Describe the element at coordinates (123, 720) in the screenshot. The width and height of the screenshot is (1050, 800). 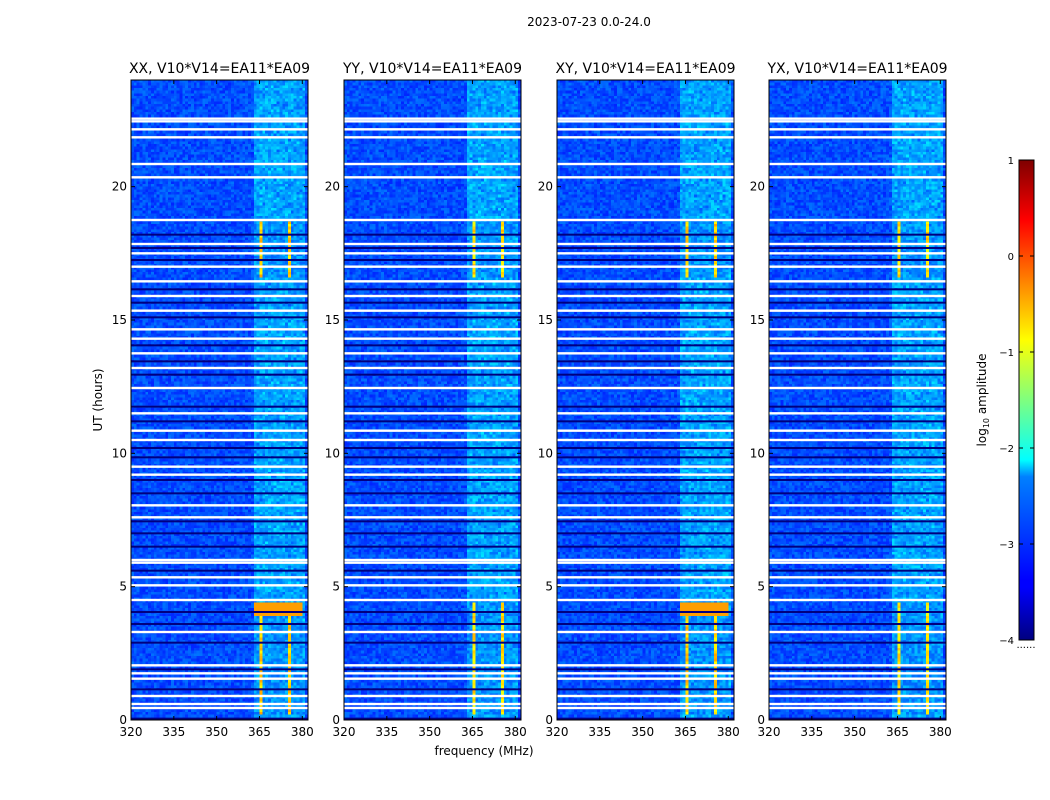
I see `y-tick-label: 0` at that location.